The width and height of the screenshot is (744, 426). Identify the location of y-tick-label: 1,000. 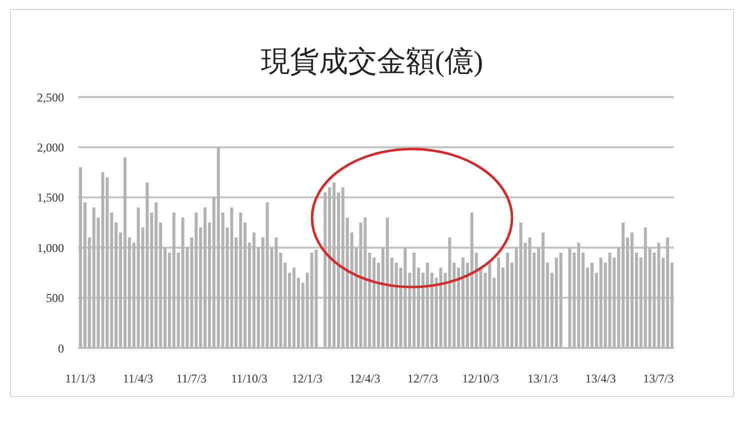
(50, 247).